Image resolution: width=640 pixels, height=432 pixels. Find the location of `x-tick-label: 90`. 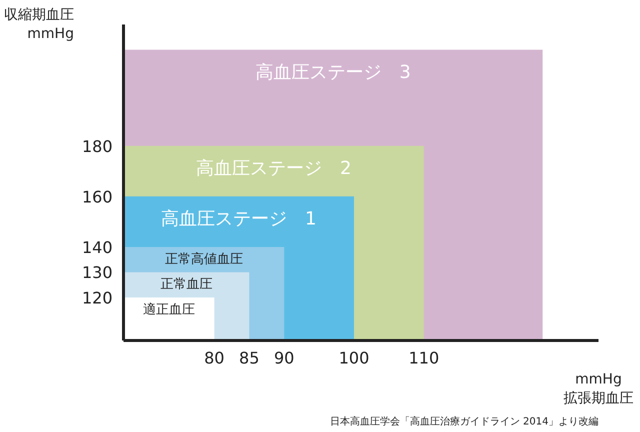

x-tick-label: 90 is located at coordinates (284, 358).